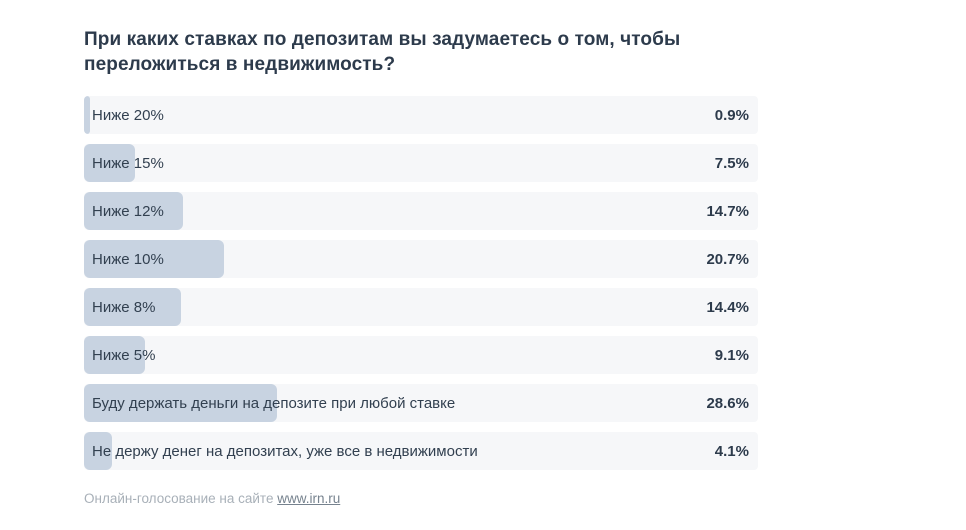 This screenshot has height=530, width=966. What do you see at coordinates (309, 498) in the screenshot?
I see `irn-site-link: www.irn.ru` at bounding box center [309, 498].